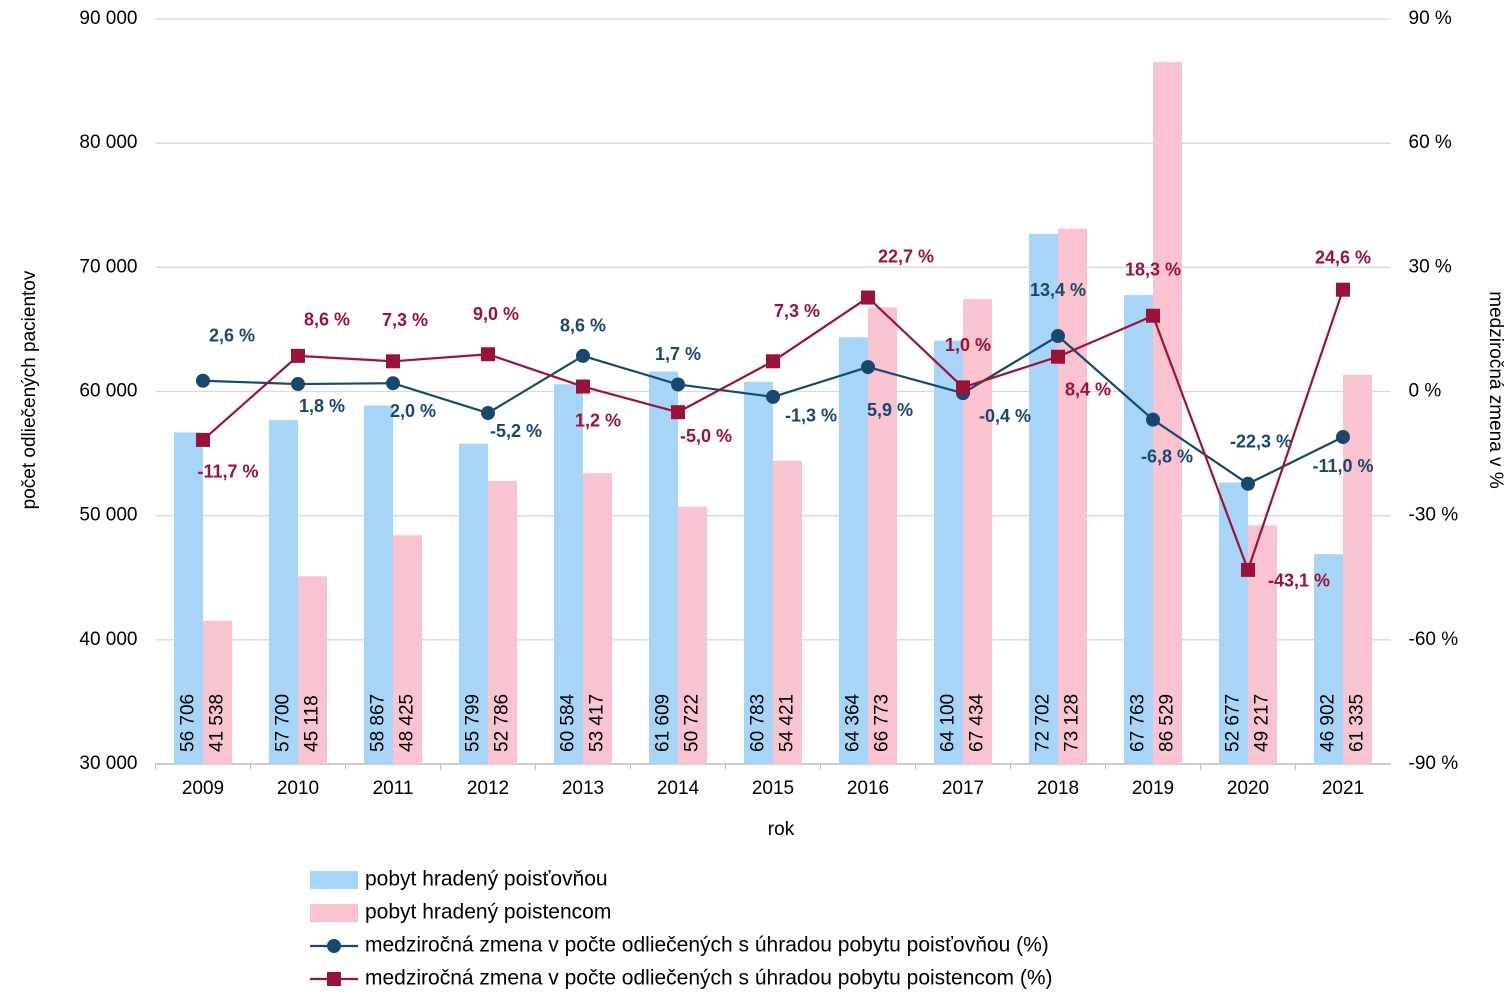 The image size is (1509, 998). Describe the element at coordinates (1328, 723) in the screenshot. I see `bar-value-label: 46 902` at that location.